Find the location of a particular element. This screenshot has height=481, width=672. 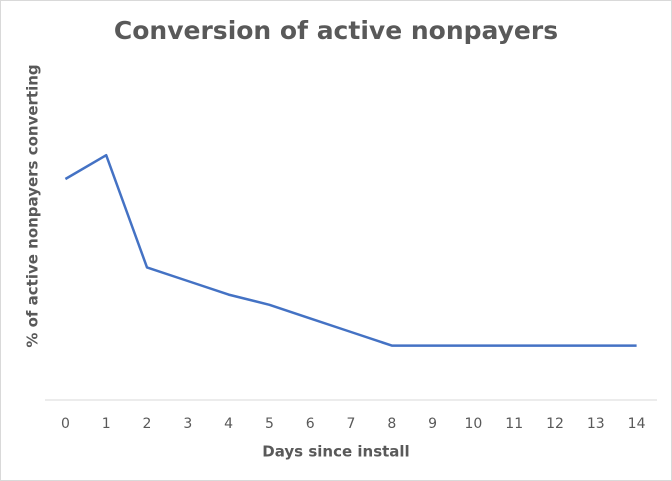

x-tick-label: 14 is located at coordinates (637, 424).